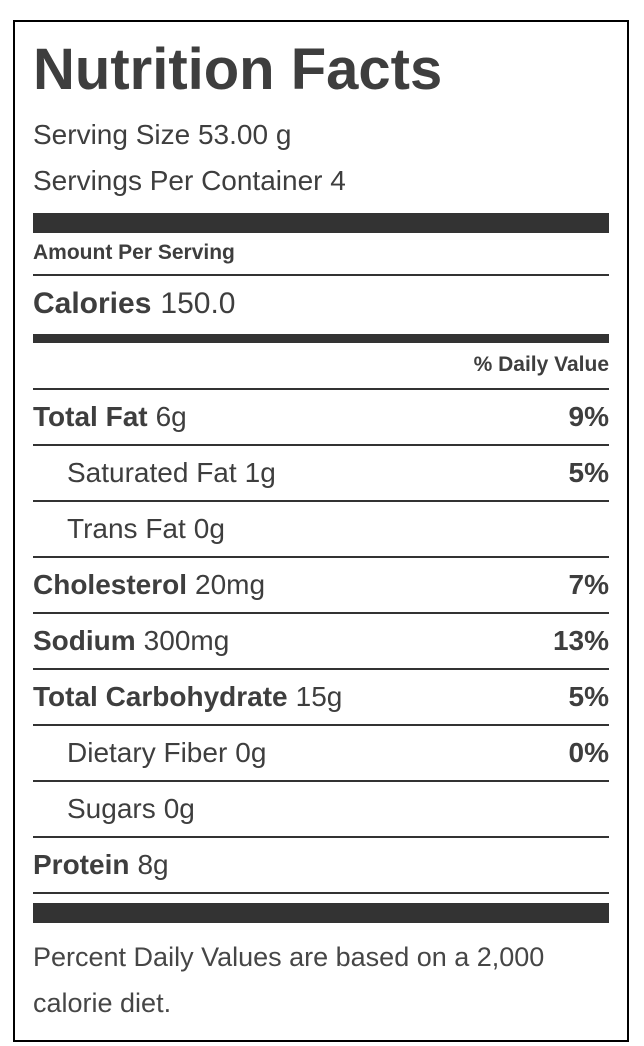  I want to click on nutrient-daily-value: 0%, so click(588, 752).